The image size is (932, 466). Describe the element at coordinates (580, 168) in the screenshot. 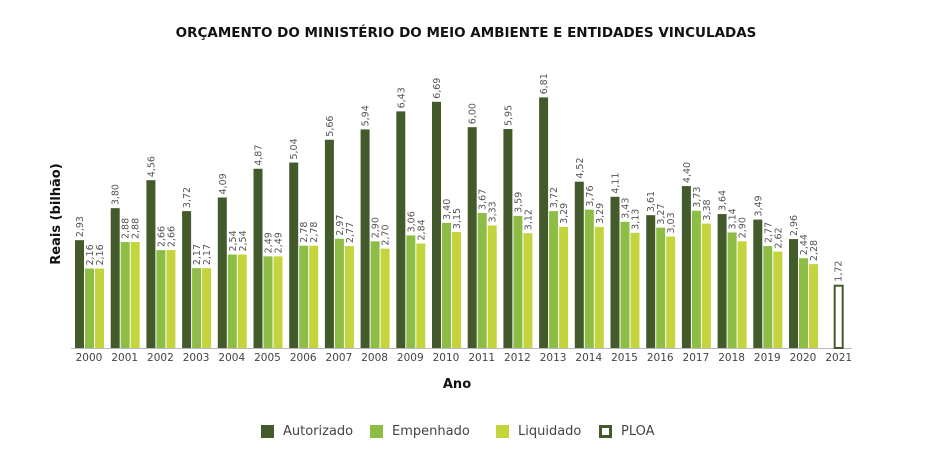

I see `data-label: 4,52` at that location.